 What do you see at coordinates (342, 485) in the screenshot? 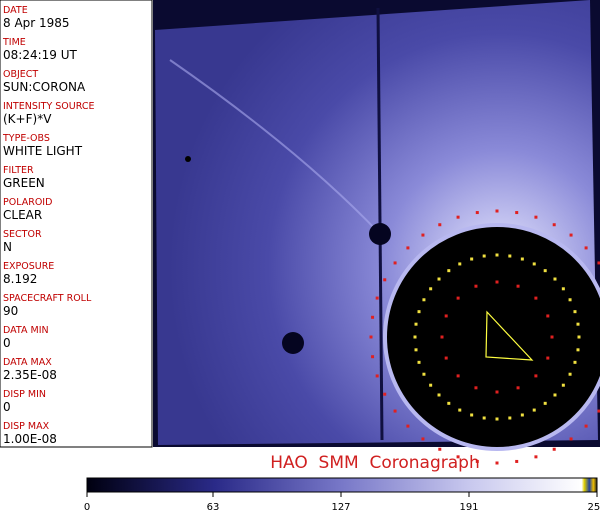
I see `colorbar` at bounding box center [342, 485].